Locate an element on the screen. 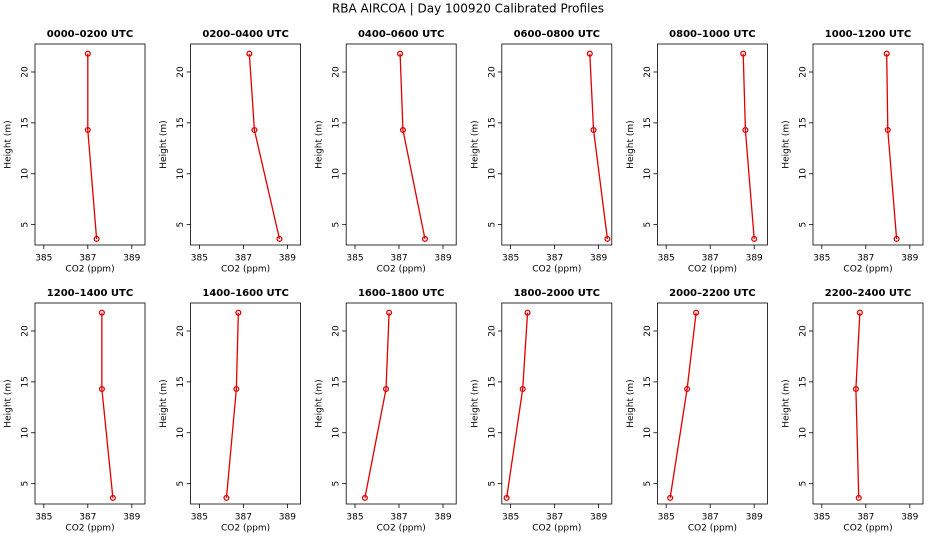 This screenshot has height=540, width=936. panel-title: 1600–1800 UTC is located at coordinates (401, 293).